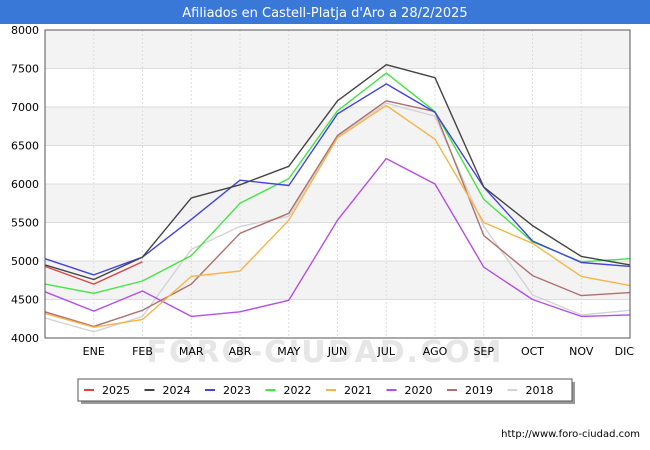  I want to click on x-tick-label: MAR, so click(191, 351).